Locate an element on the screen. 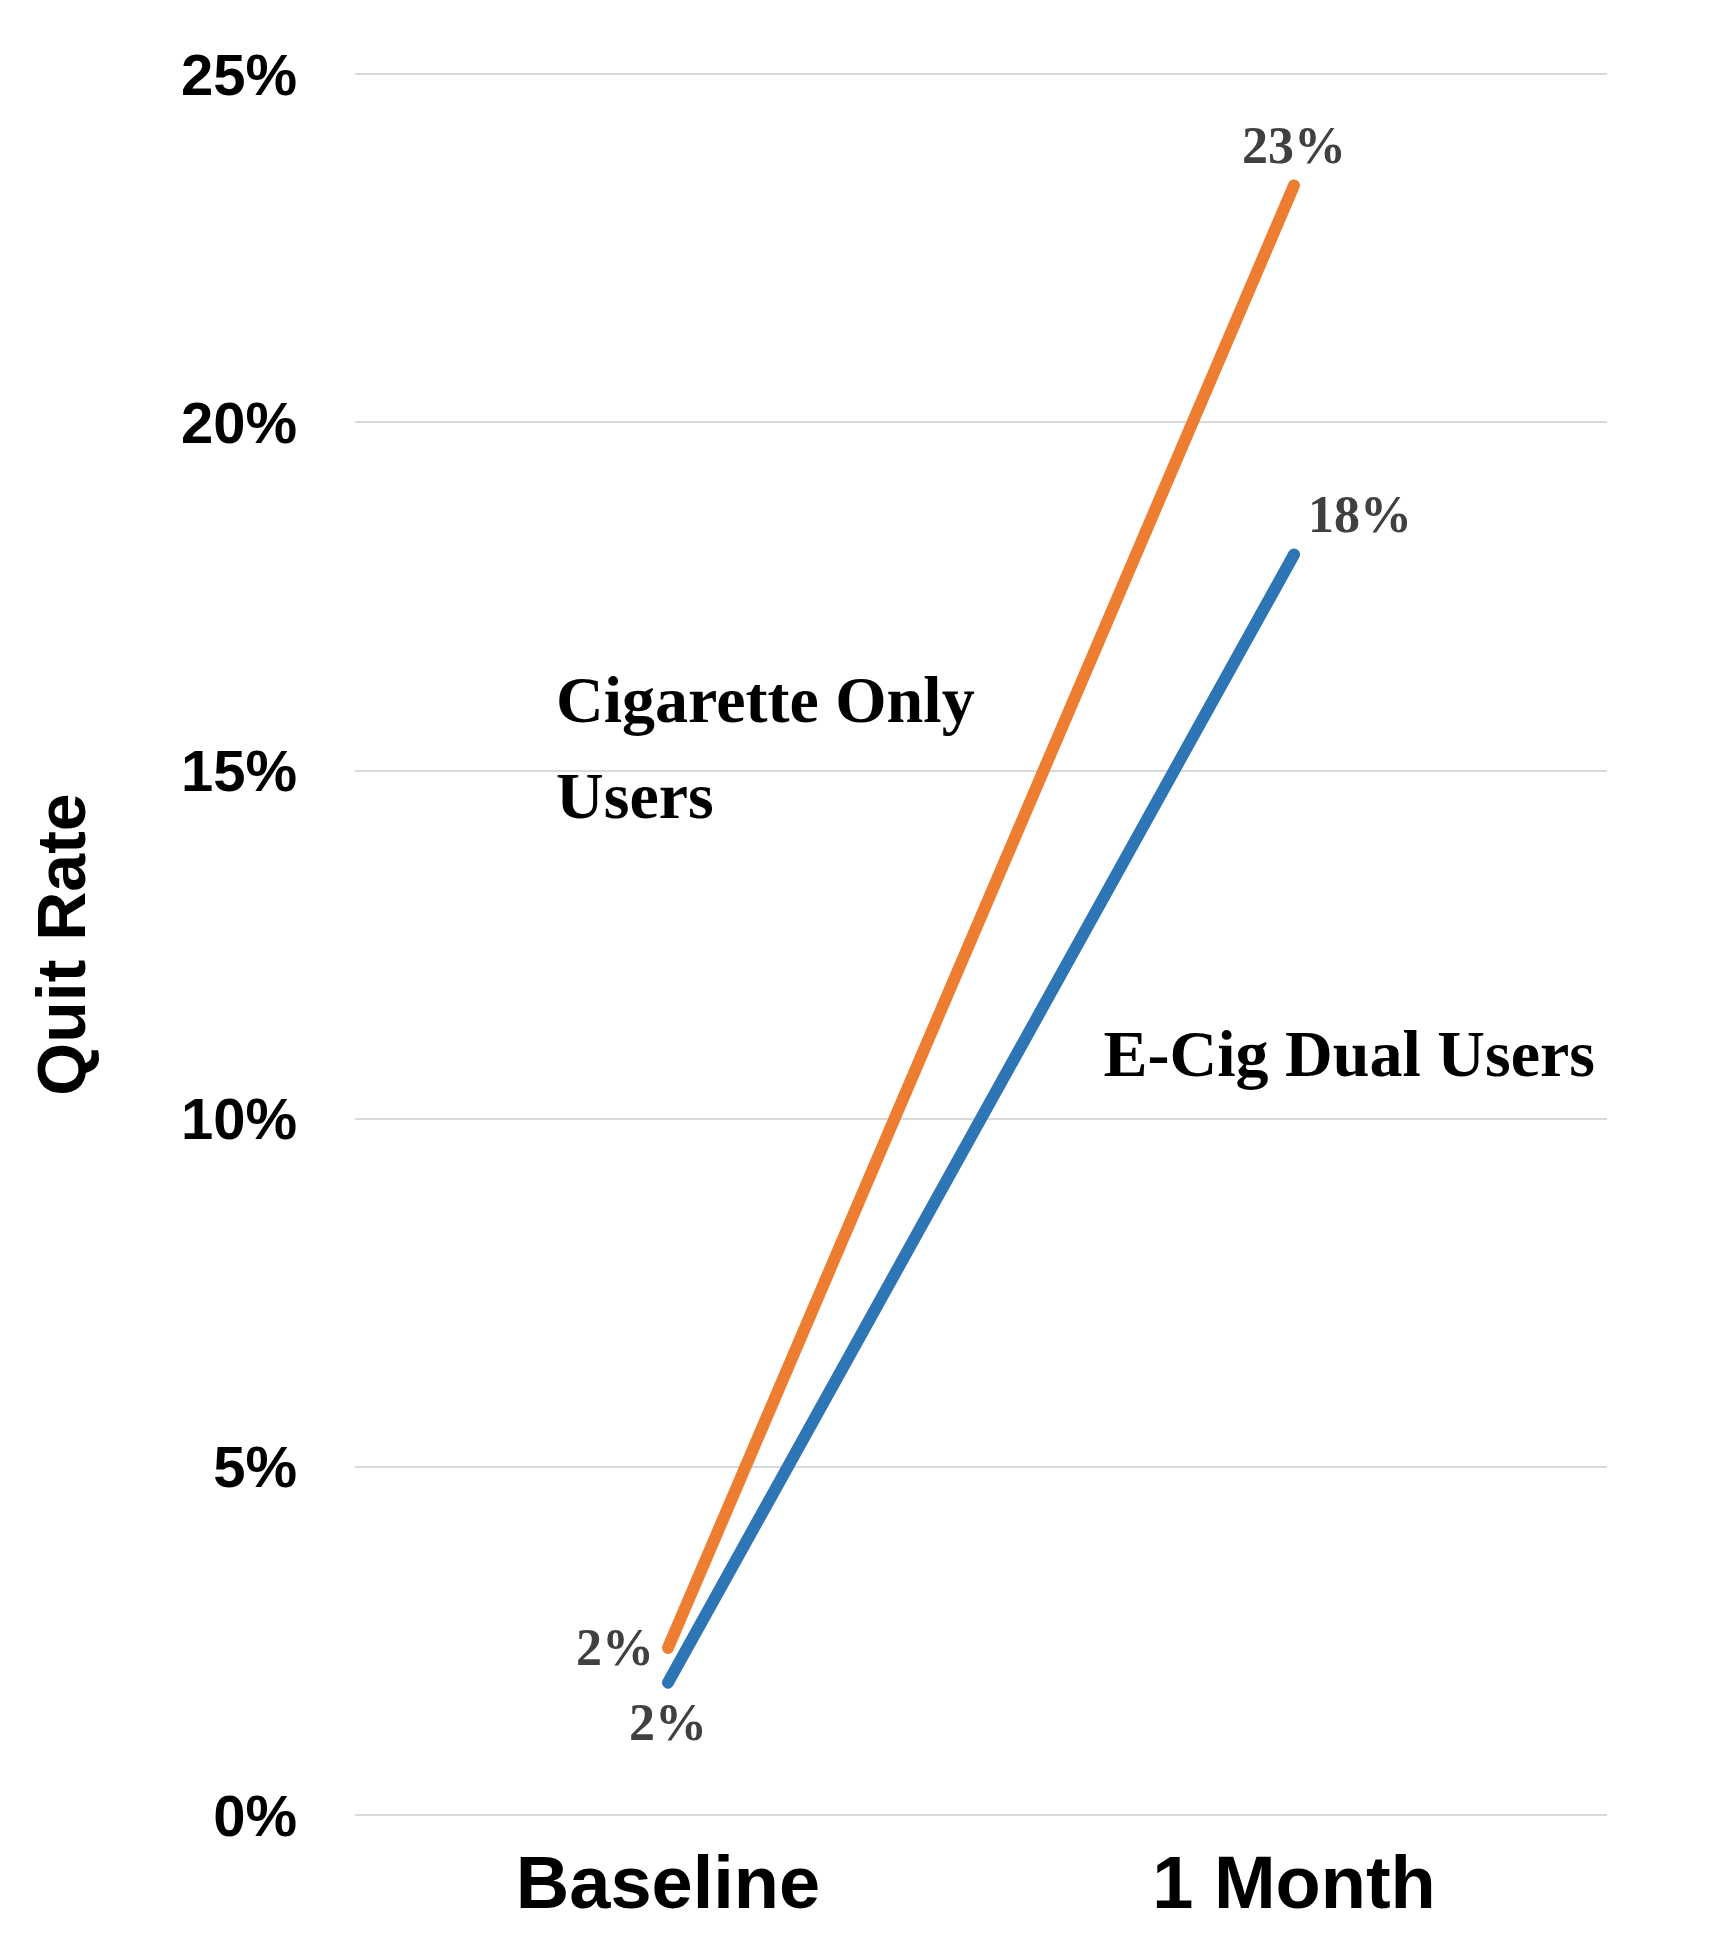  y-tick-label: 20% is located at coordinates (238, 422).